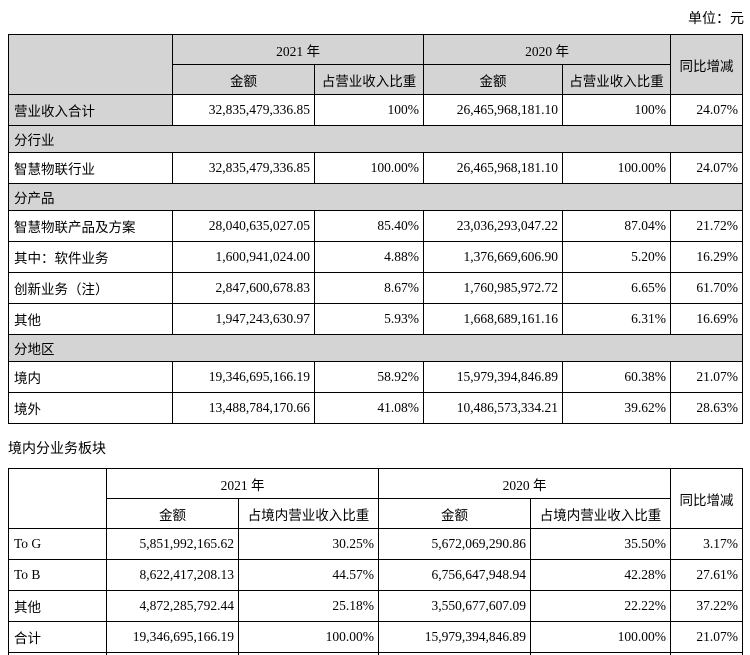 Image resolution: width=750 pixels, height=655 pixels. I want to click on ratio-2020: 100%, so click(616, 110).